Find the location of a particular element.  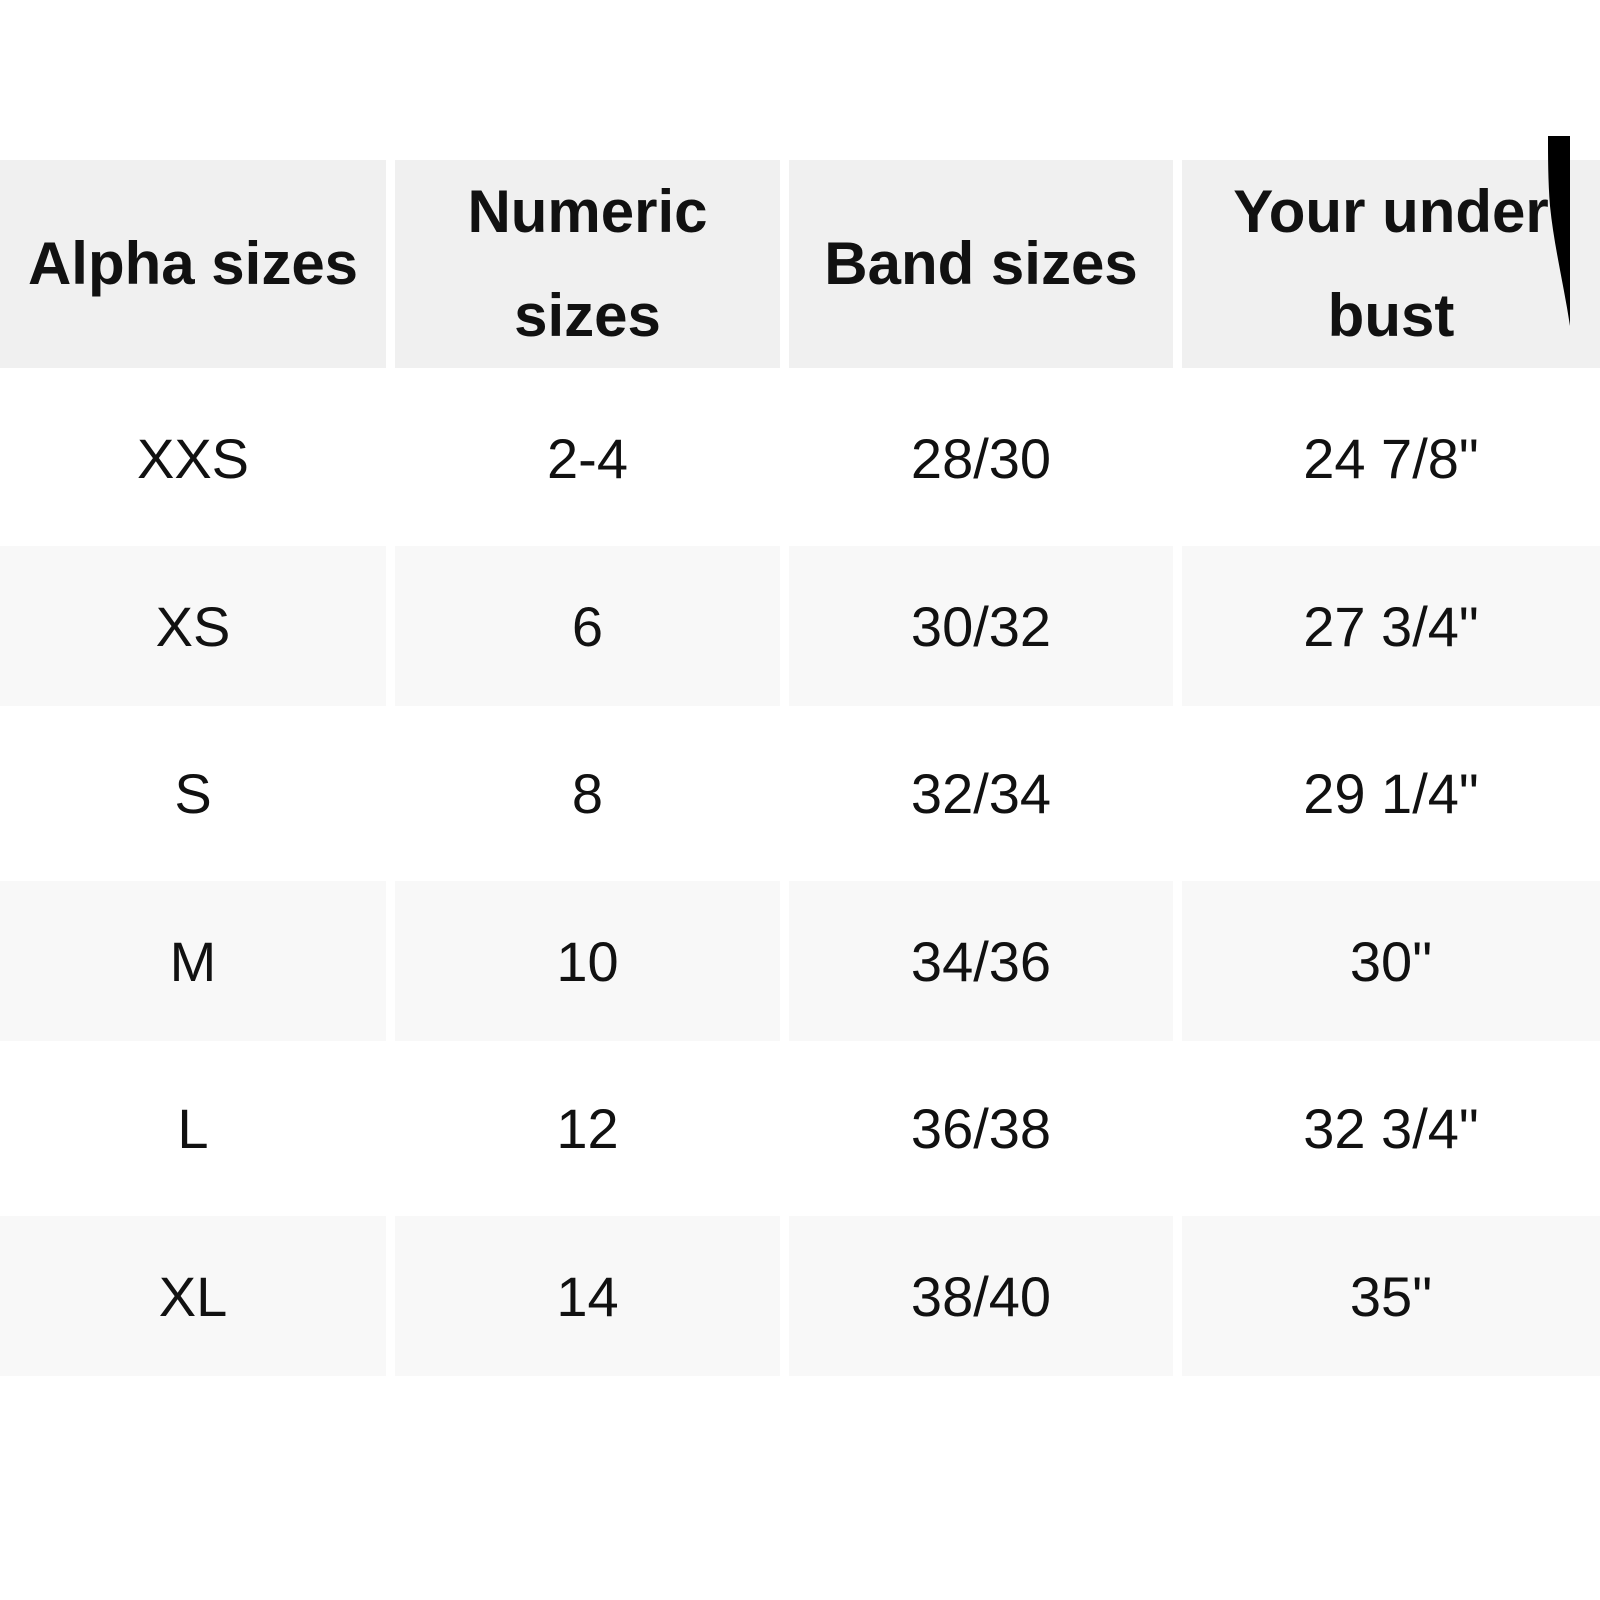

cell-band-size: 32/34 is located at coordinates (981, 793).